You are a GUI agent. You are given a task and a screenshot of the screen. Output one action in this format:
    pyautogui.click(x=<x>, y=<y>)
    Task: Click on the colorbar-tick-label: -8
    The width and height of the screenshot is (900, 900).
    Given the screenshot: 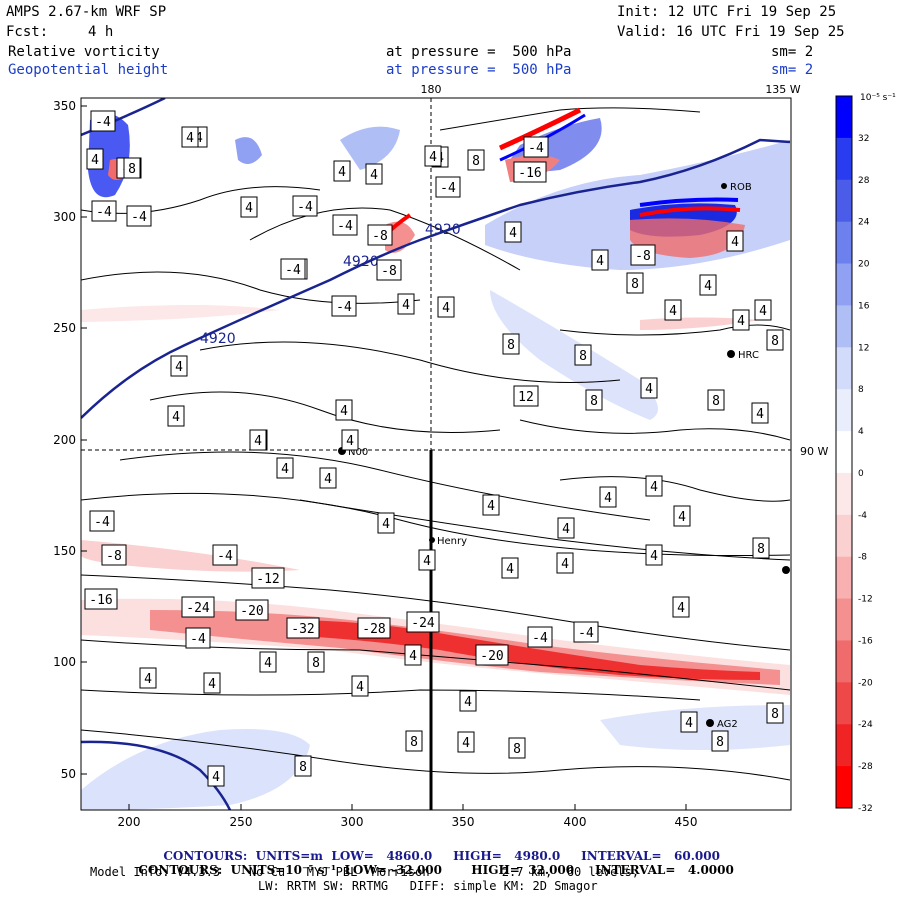 What is the action you would take?
    pyautogui.click(x=862, y=558)
    